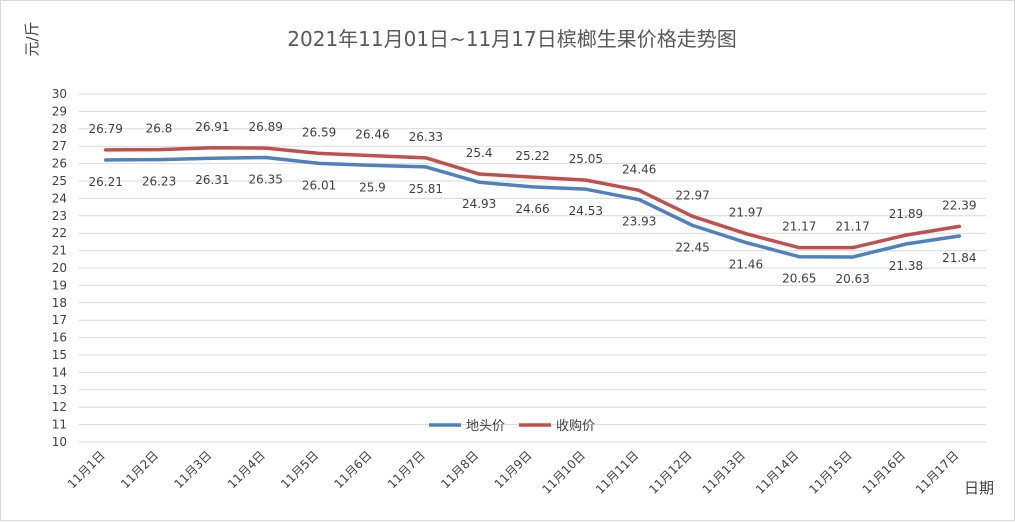  I want to click on y-tick-label: 28, so click(59, 129).